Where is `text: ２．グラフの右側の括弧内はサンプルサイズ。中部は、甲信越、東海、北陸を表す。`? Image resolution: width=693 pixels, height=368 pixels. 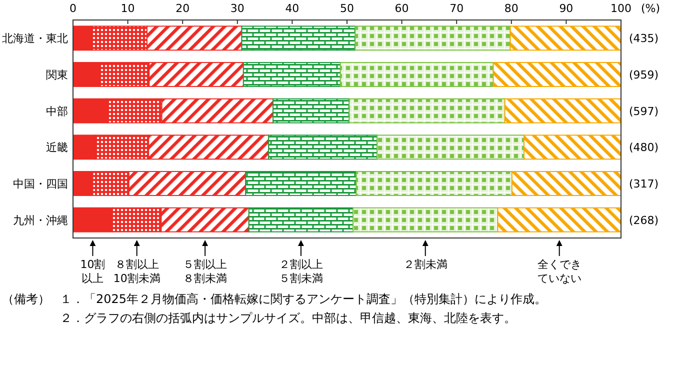 text: ２．グラフの右側の括弧内はサンプルサイズ。中部は、甲信越、東海、北陸を表す。 is located at coordinates (288, 318).